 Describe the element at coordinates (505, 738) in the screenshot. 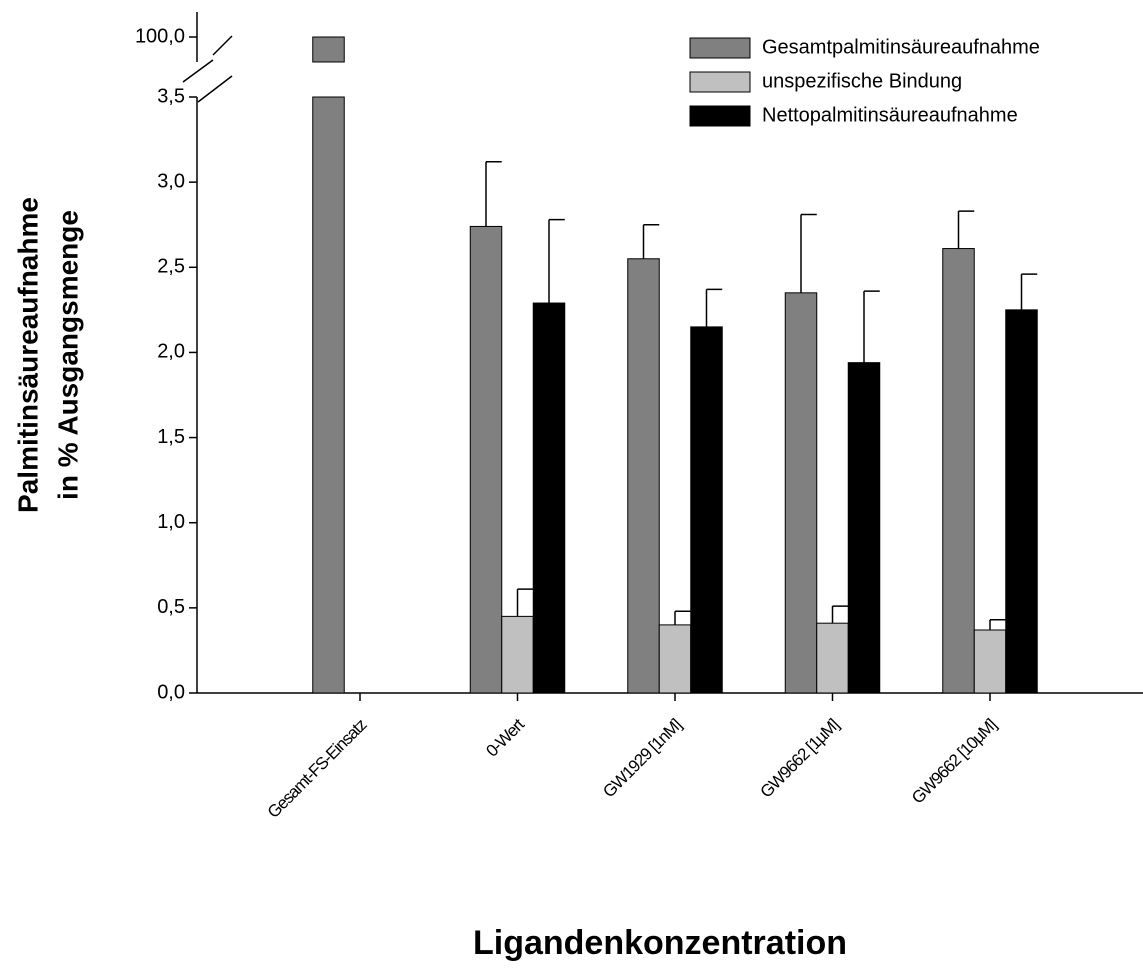

I see `x-tick-label: 0-Wert` at that location.